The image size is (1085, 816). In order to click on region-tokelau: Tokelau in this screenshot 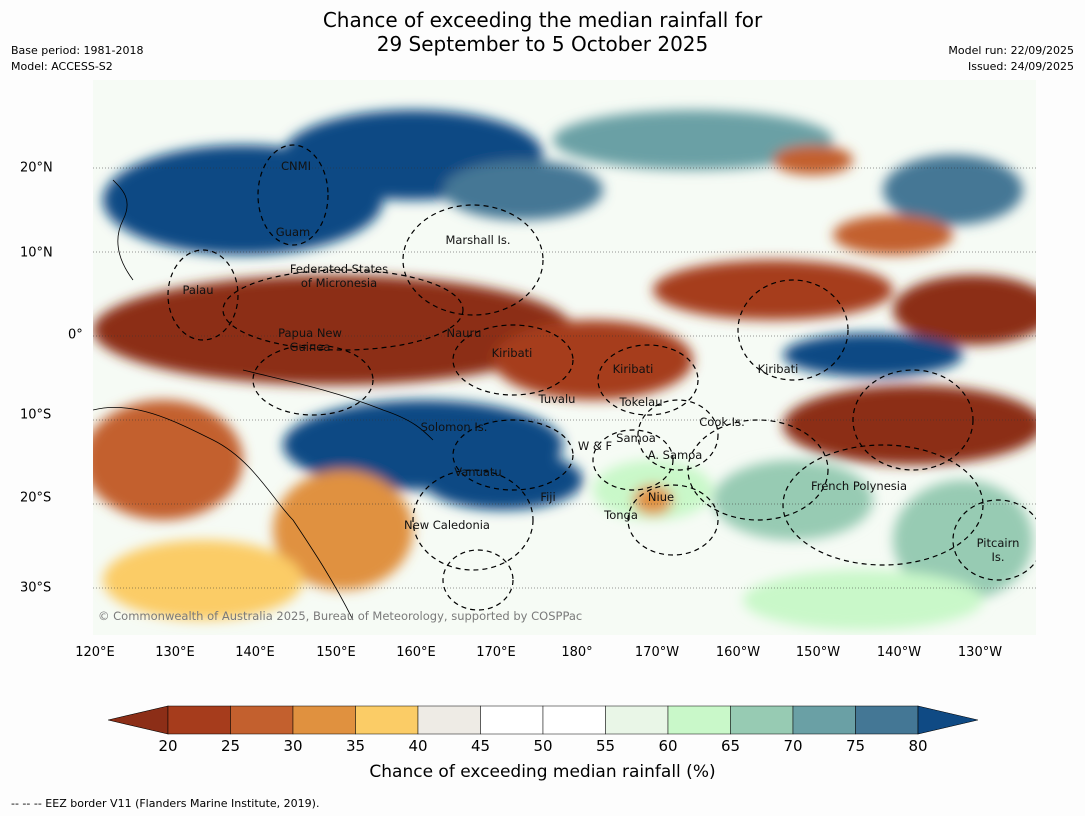, I will do `click(641, 402)`.